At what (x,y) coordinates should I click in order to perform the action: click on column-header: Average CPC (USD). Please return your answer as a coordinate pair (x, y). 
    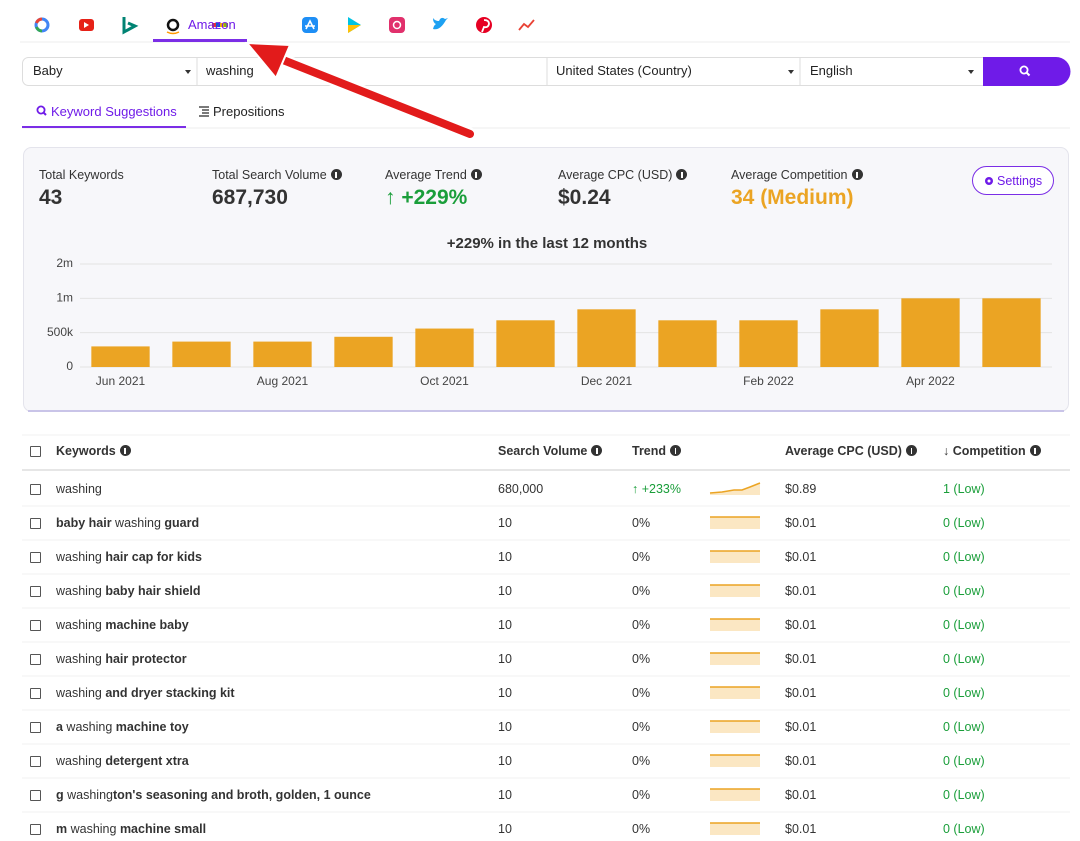
    Looking at the image, I should click on (851, 451).